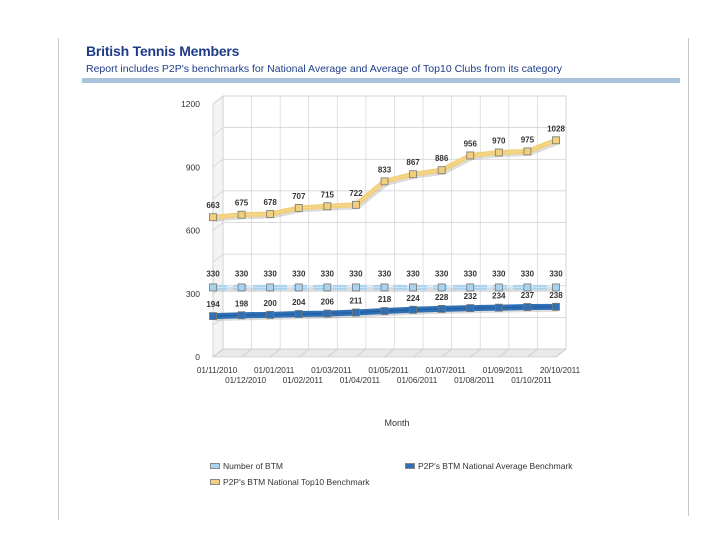 This screenshot has width=720, height=540. What do you see at coordinates (299, 196) in the screenshot?
I see `data-label: 707` at bounding box center [299, 196].